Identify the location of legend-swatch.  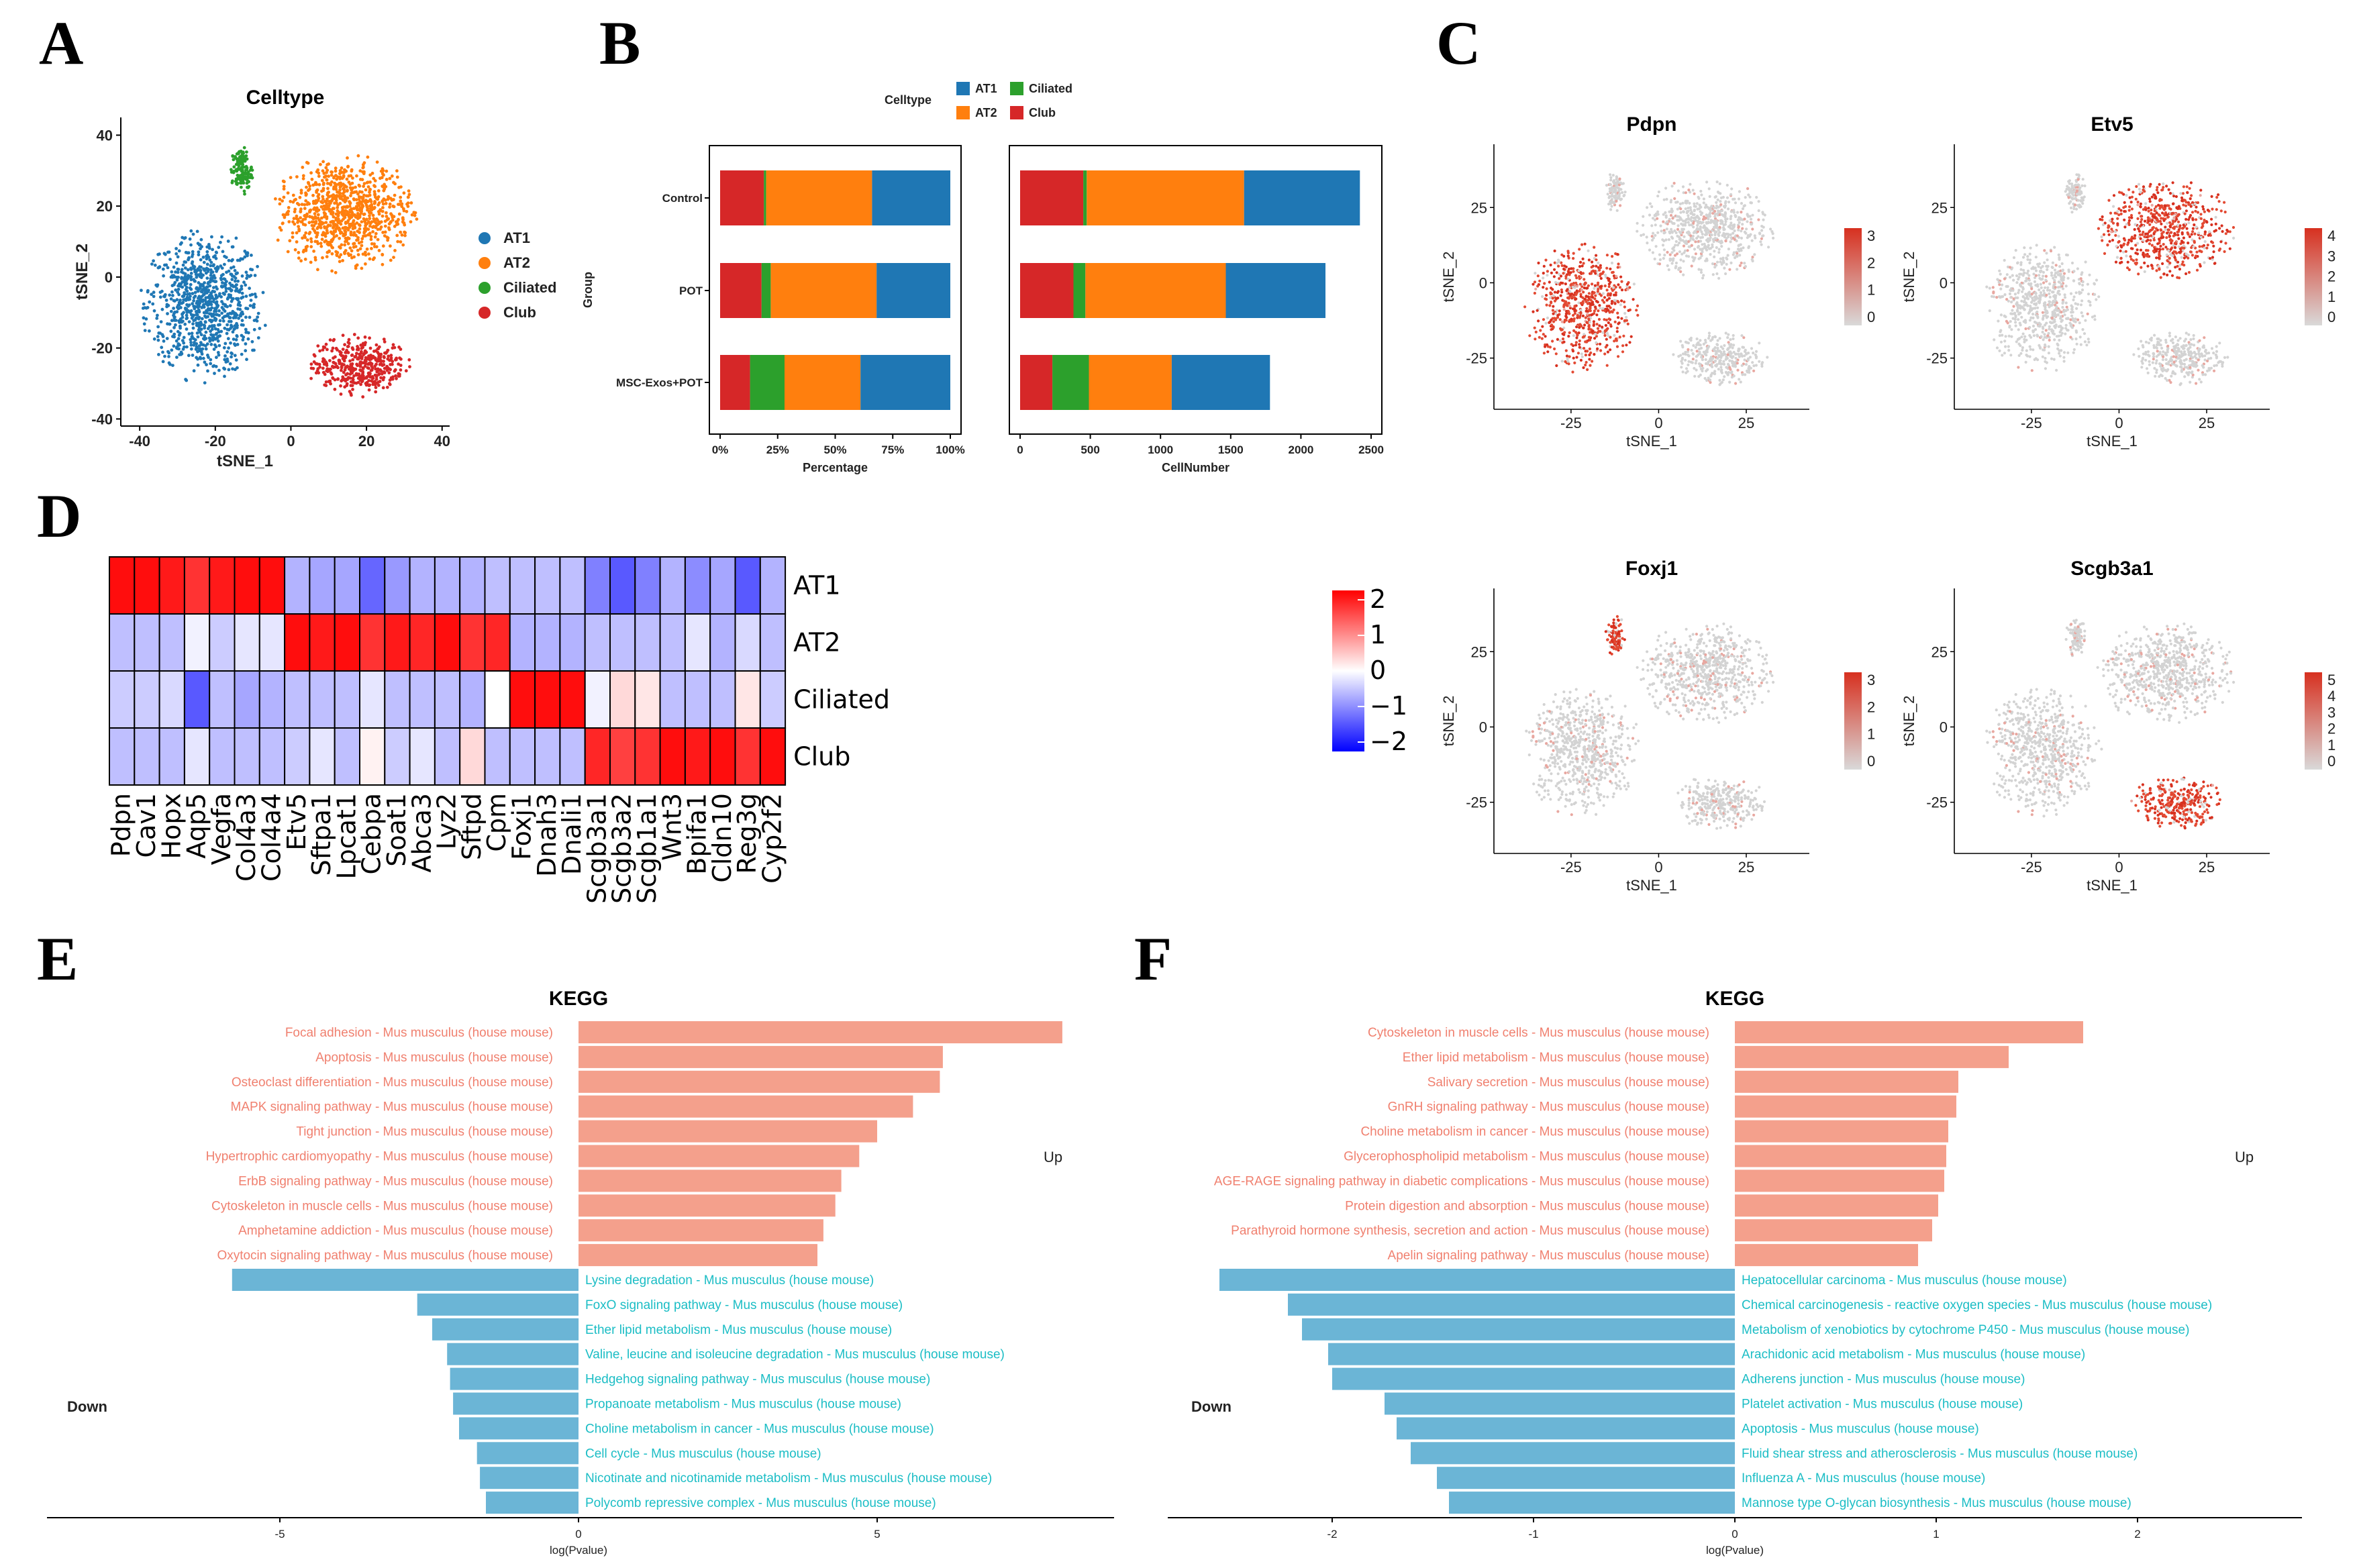
(1017, 112).